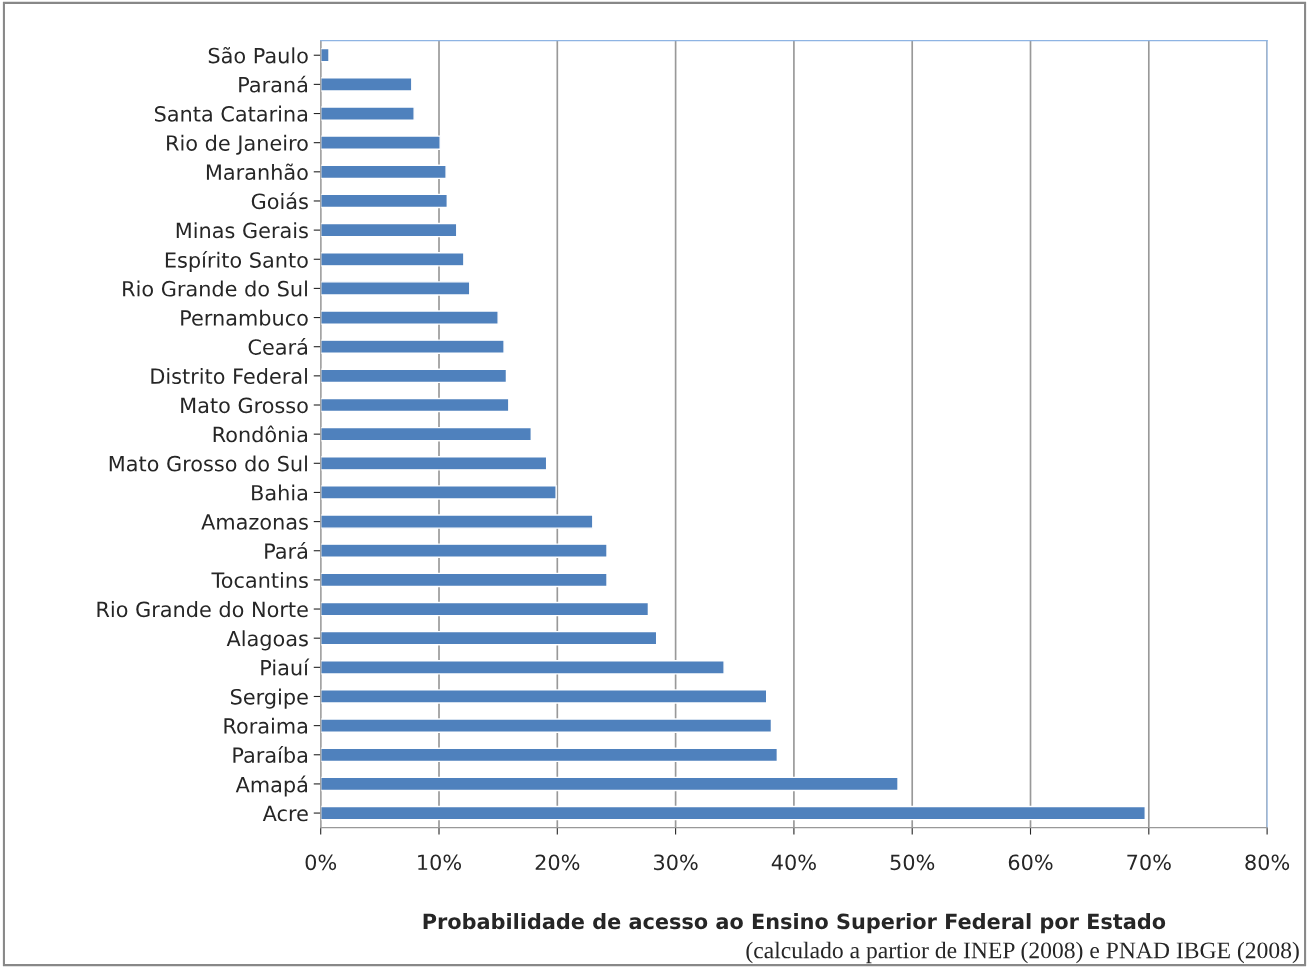 Image resolution: width=1309 pixels, height=968 pixels. What do you see at coordinates (273, 84) in the screenshot?
I see `y-tick-label: Paraná` at bounding box center [273, 84].